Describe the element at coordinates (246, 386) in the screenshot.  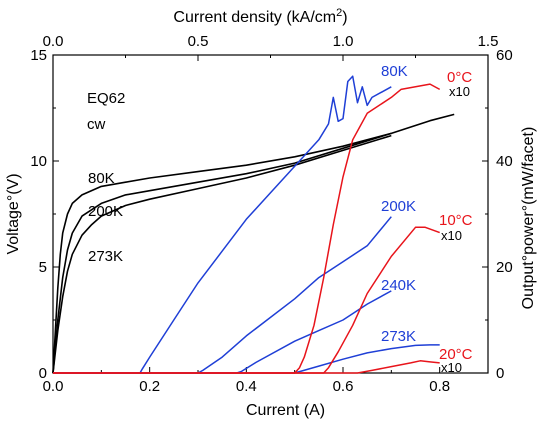
I see `x-bottom-tick-label: 0.4` at that location.